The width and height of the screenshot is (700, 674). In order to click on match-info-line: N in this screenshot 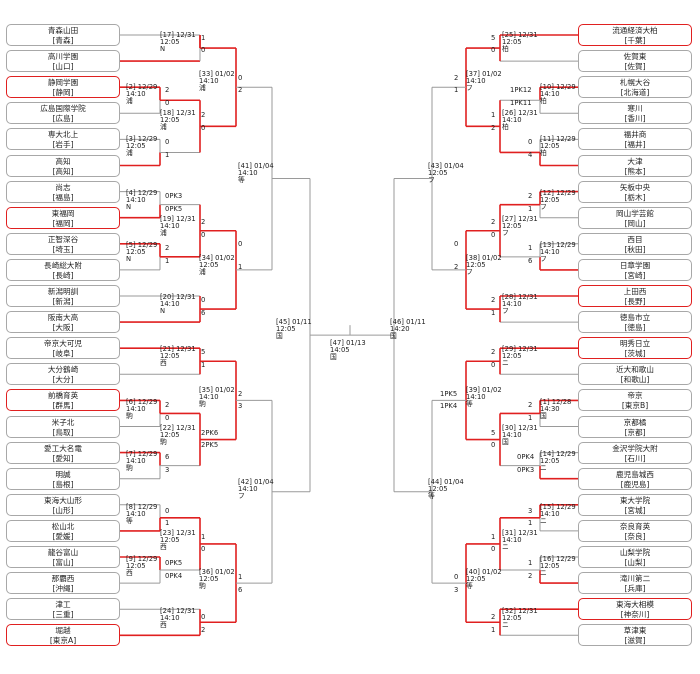, I will do `click(163, 311)`.